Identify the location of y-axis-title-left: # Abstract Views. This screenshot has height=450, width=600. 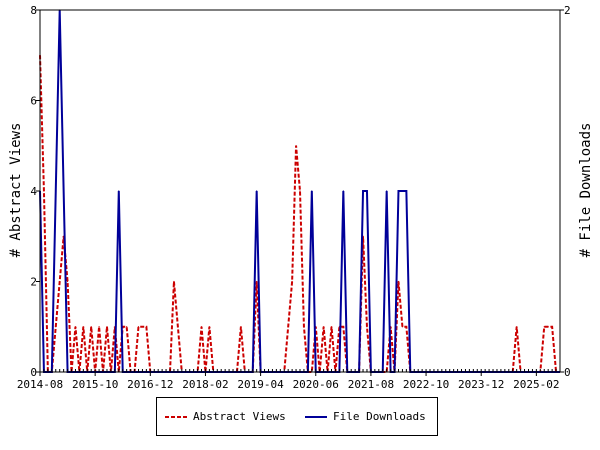
(16, 190).